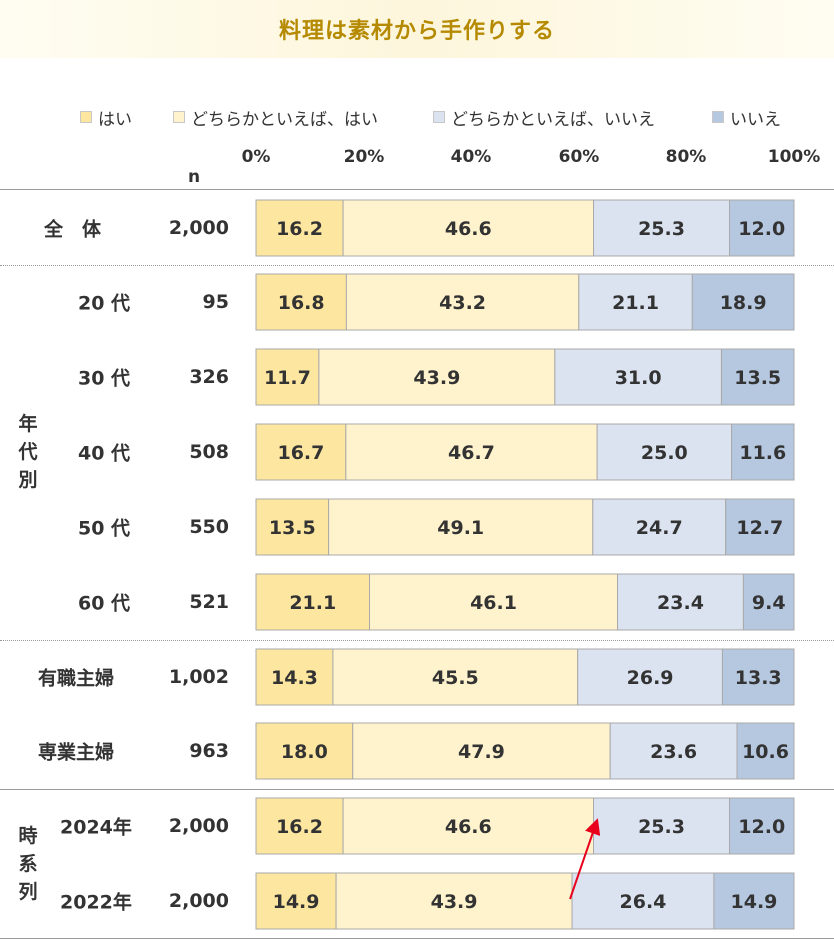 Image resolution: width=834 pixels, height=940 pixels. I want to click on bar-value-label: 10.6, so click(765, 752).